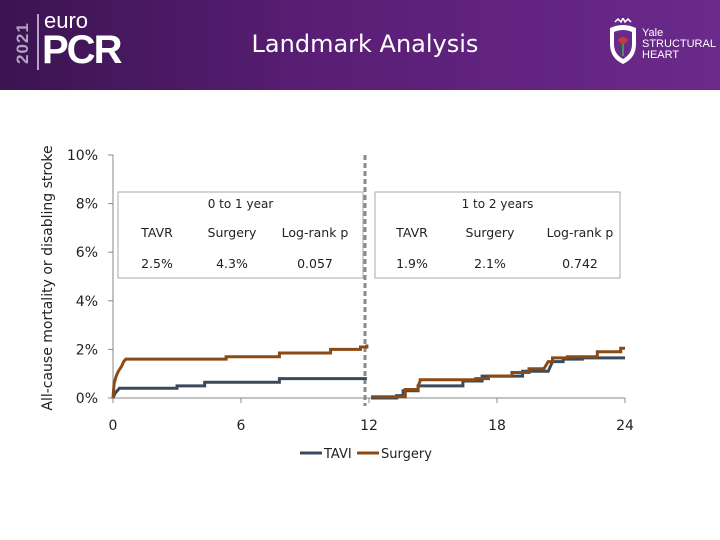  What do you see at coordinates (66, 20) in the screenshot?
I see `logo-euro: euro` at bounding box center [66, 20].